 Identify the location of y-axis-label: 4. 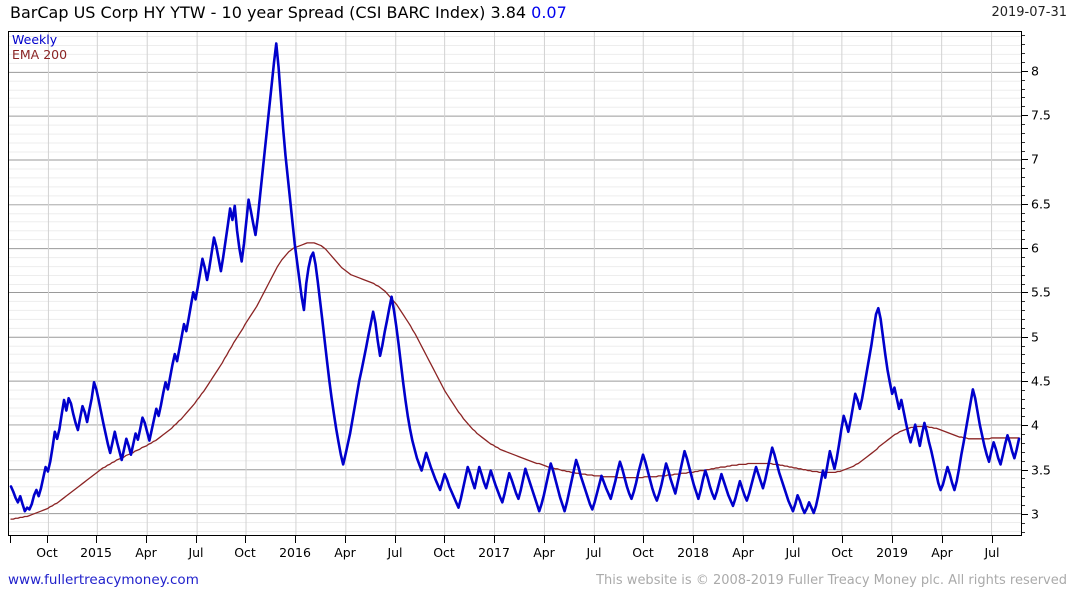
(1035, 425).